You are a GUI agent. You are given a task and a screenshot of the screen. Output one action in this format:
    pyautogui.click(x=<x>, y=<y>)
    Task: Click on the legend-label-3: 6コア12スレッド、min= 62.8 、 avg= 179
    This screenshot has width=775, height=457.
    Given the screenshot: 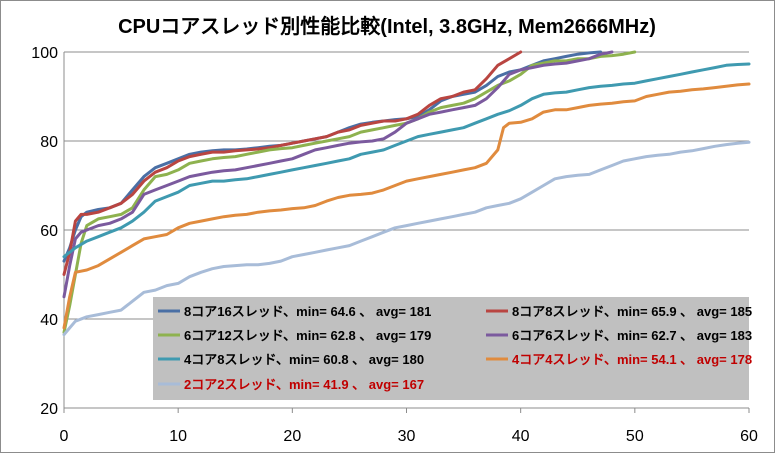 What is the action you would take?
    pyautogui.click(x=307, y=335)
    